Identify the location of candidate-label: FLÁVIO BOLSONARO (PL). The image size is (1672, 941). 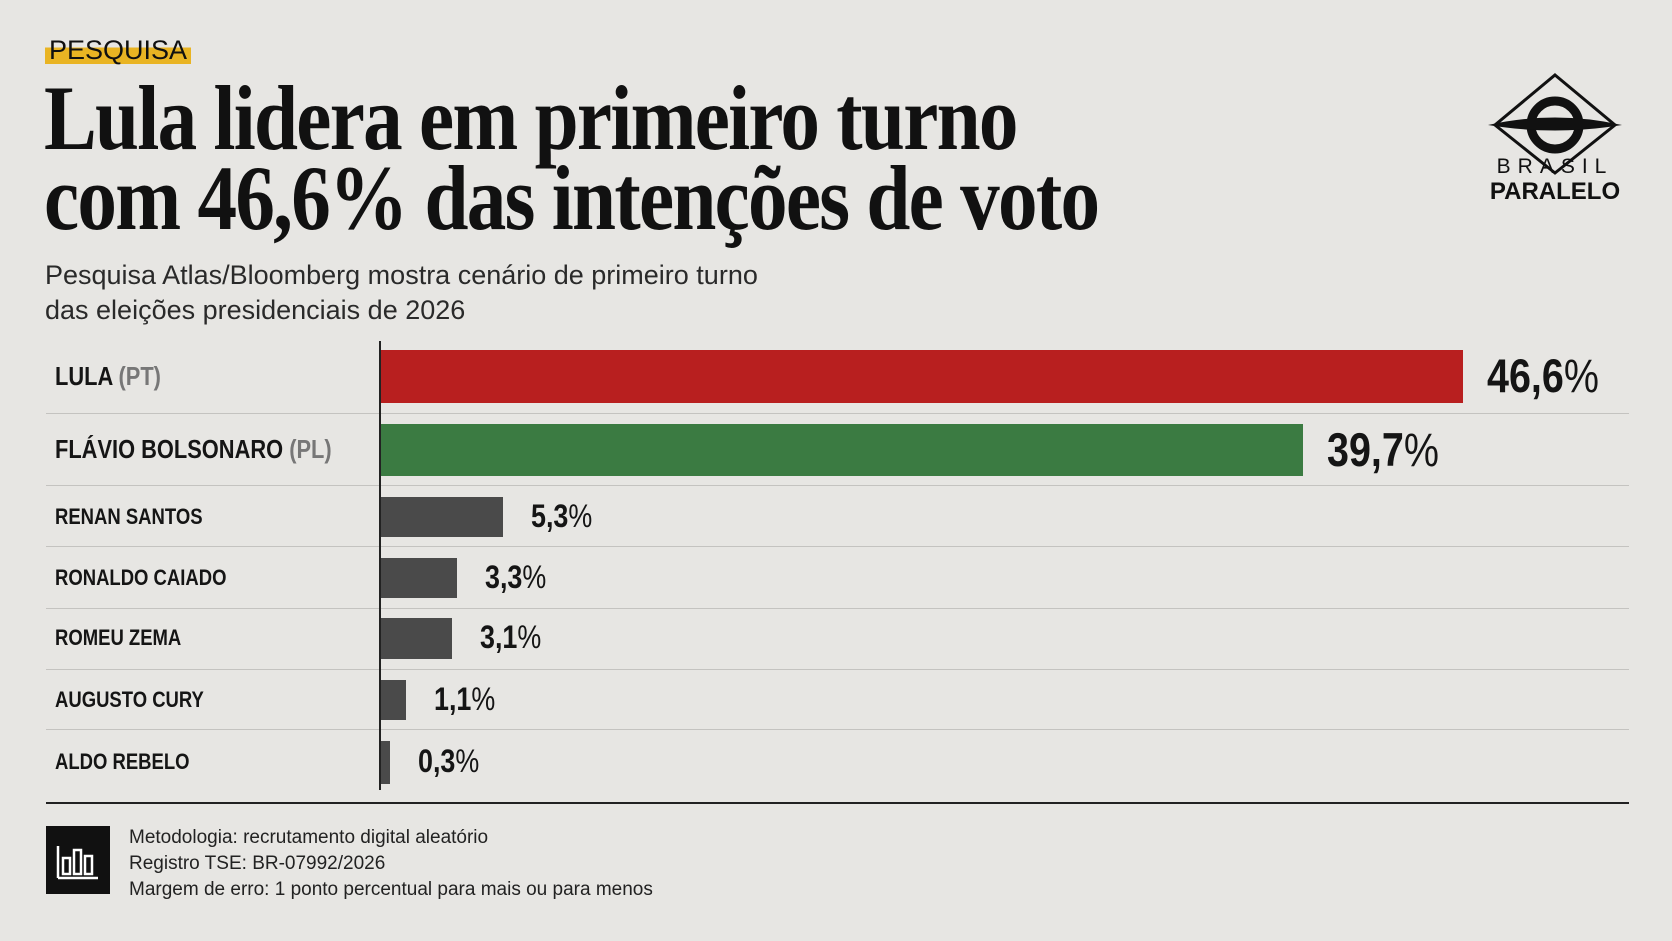
(193, 449).